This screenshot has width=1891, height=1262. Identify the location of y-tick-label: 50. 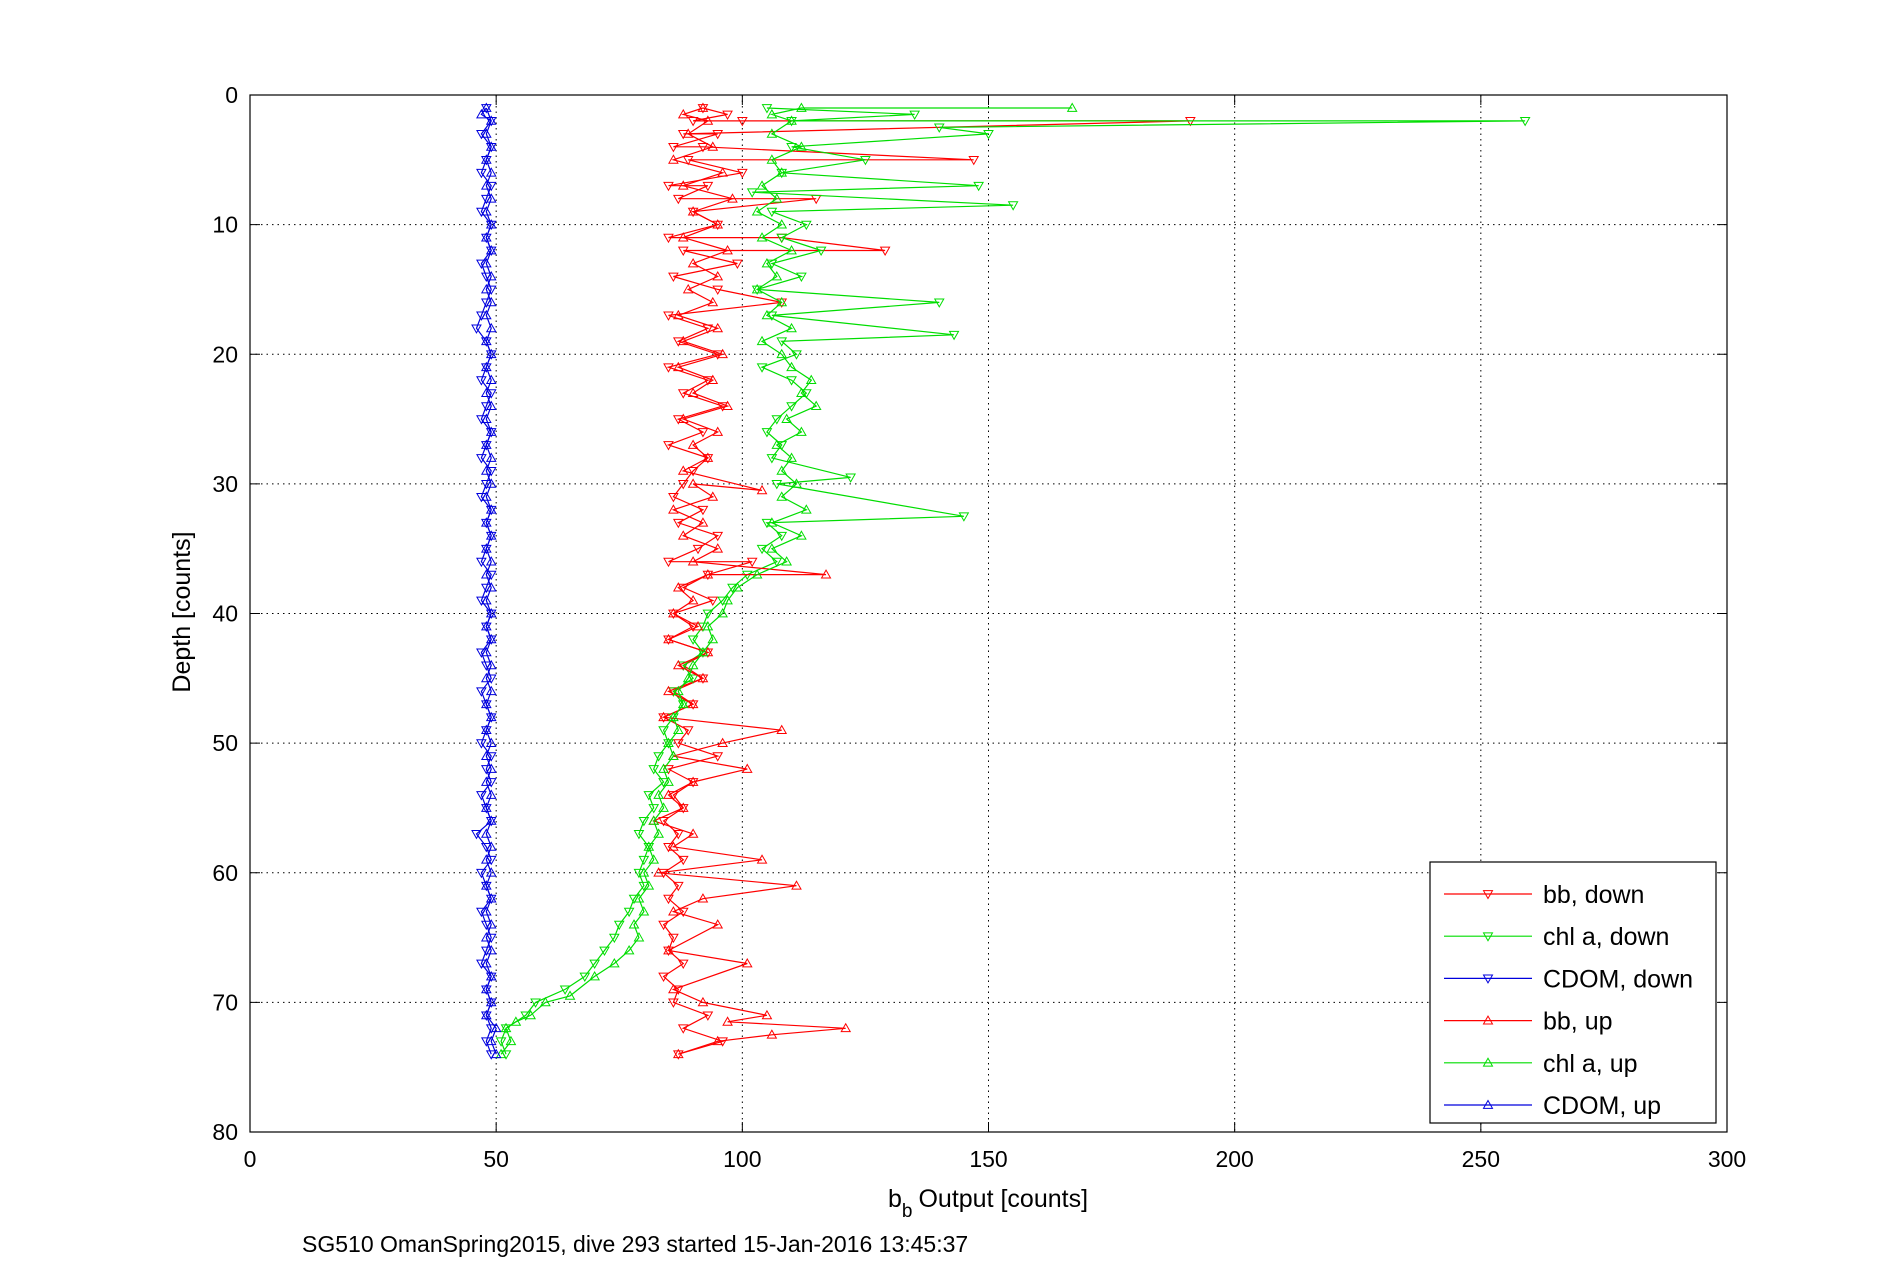
(225, 743).